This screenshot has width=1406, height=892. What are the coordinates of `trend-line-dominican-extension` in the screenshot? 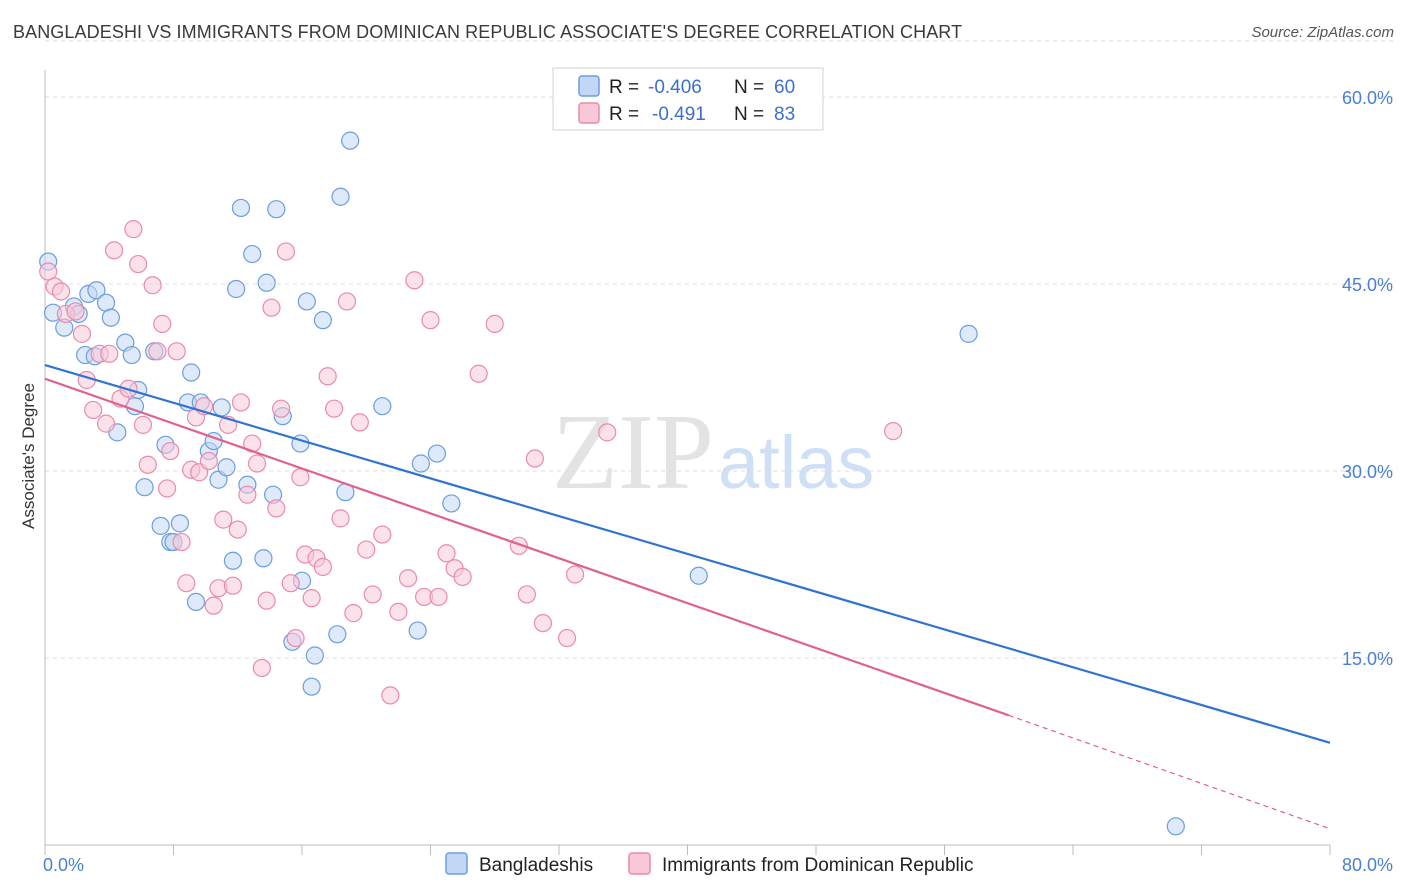 It's located at (1169, 772).